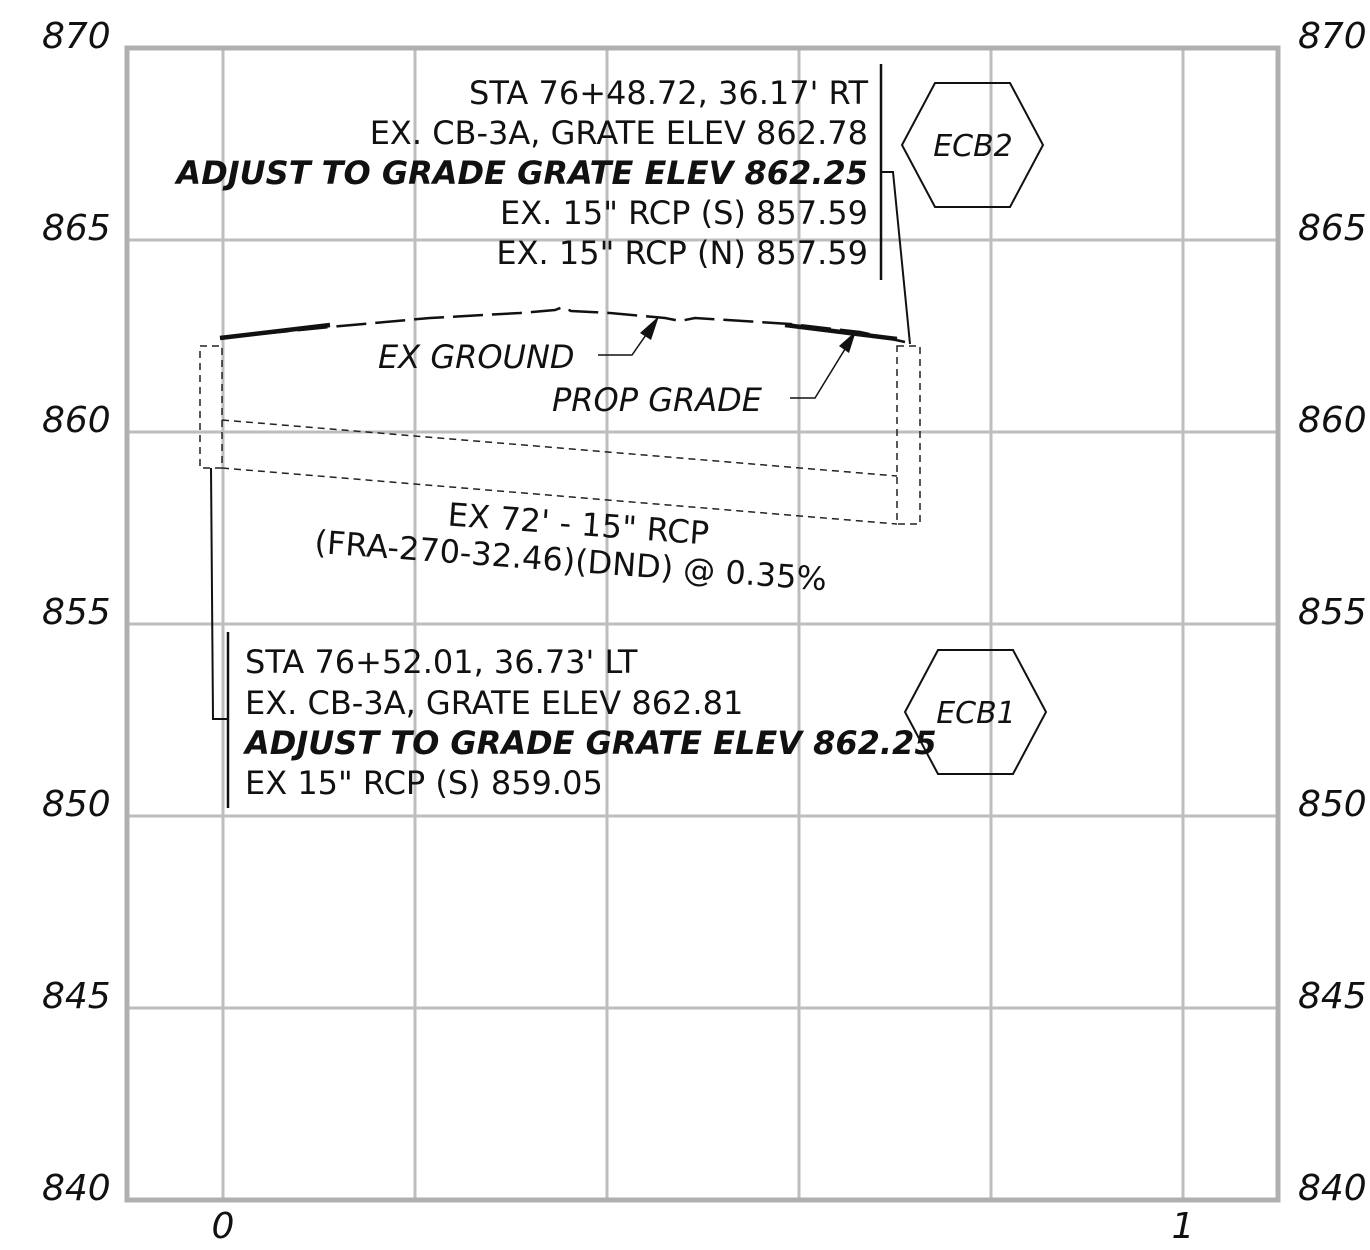 The image size is (1370, 1250). I want to click on ecb1-station: STA 76+52.01, 36.73' LT, so click(441, 662).